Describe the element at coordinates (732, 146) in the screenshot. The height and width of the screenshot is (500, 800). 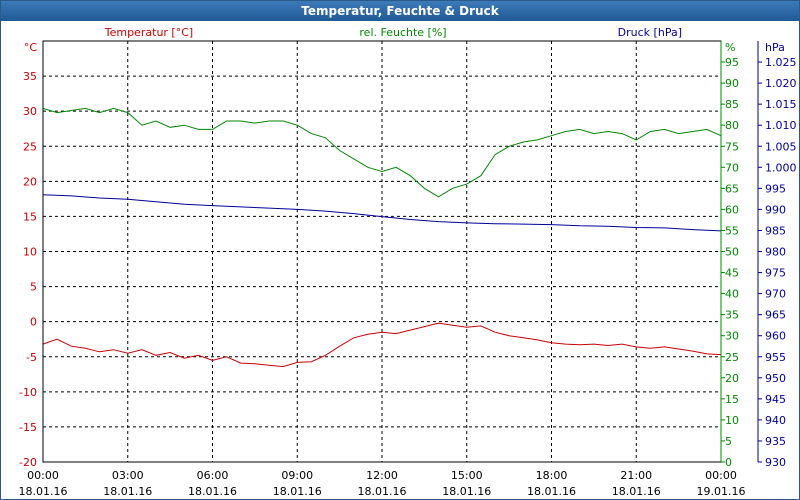
I see `y-tick-humidity: 75` at that location.